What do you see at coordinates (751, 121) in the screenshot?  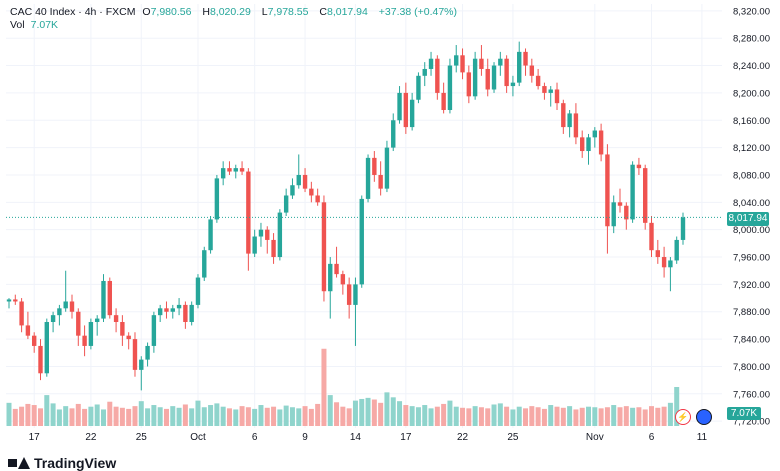 I see `y-tick-label: 8,160.00` at bounding box center [751, 121].